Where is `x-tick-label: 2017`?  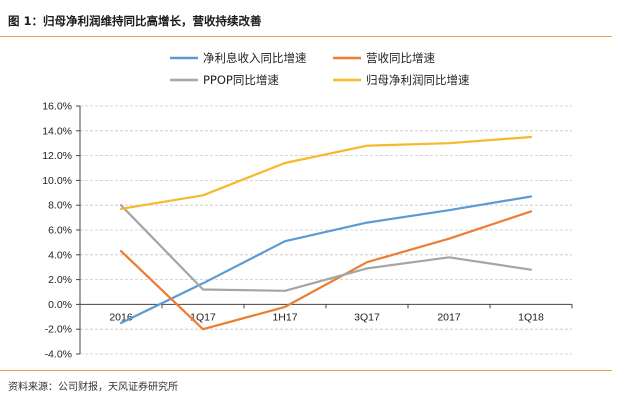
x-tick-label: 2017 is located at coordinates (449, 317).